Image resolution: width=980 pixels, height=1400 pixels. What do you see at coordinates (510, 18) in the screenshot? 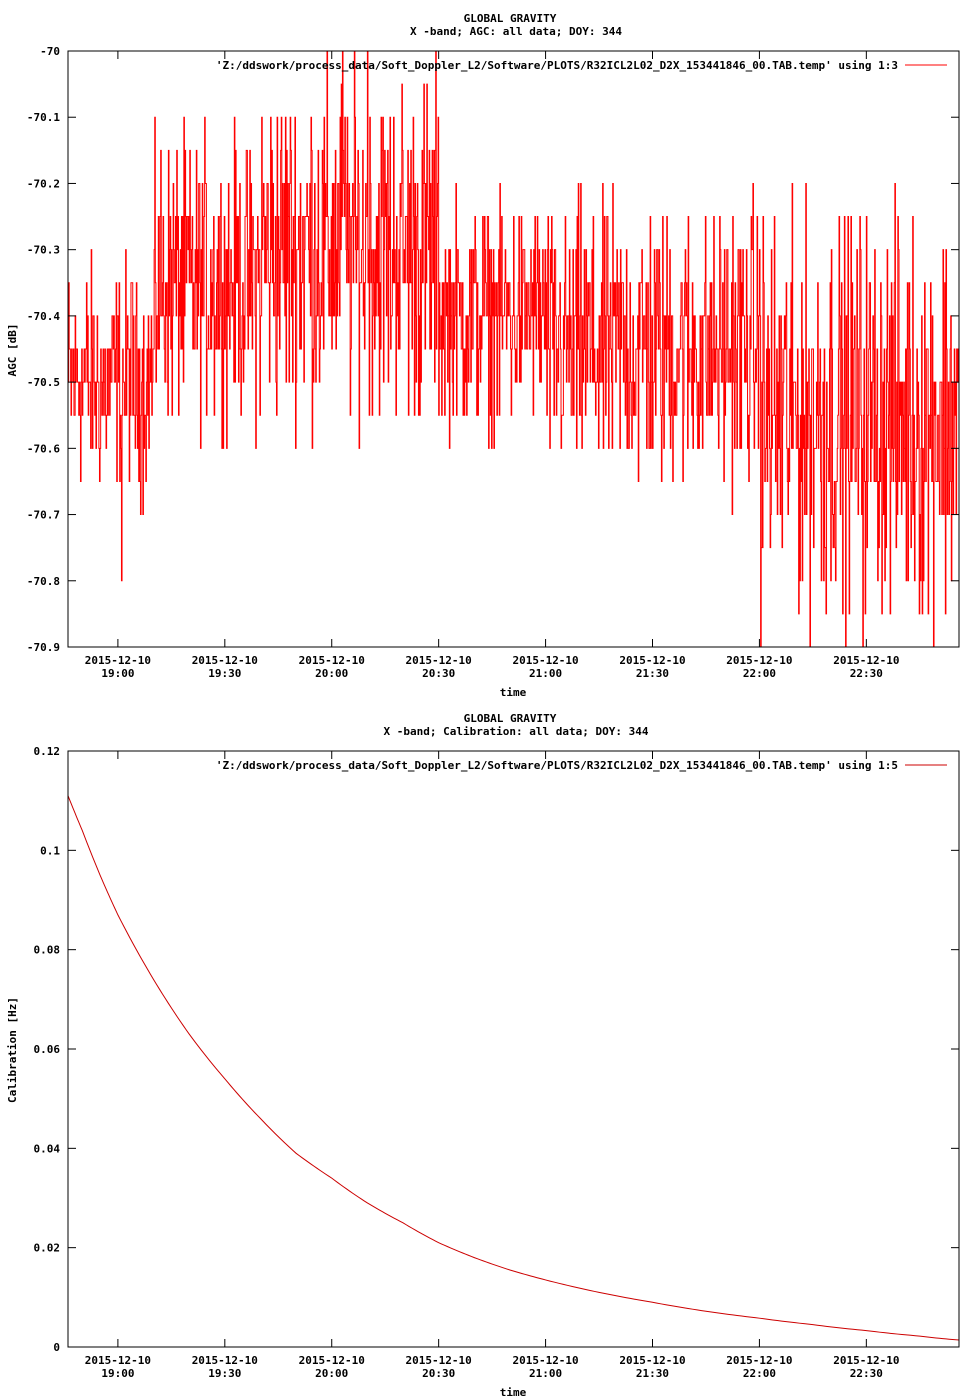
I see `agc-title-line1: GLOBAL GRAVITY` at bounding box center [510, 18].